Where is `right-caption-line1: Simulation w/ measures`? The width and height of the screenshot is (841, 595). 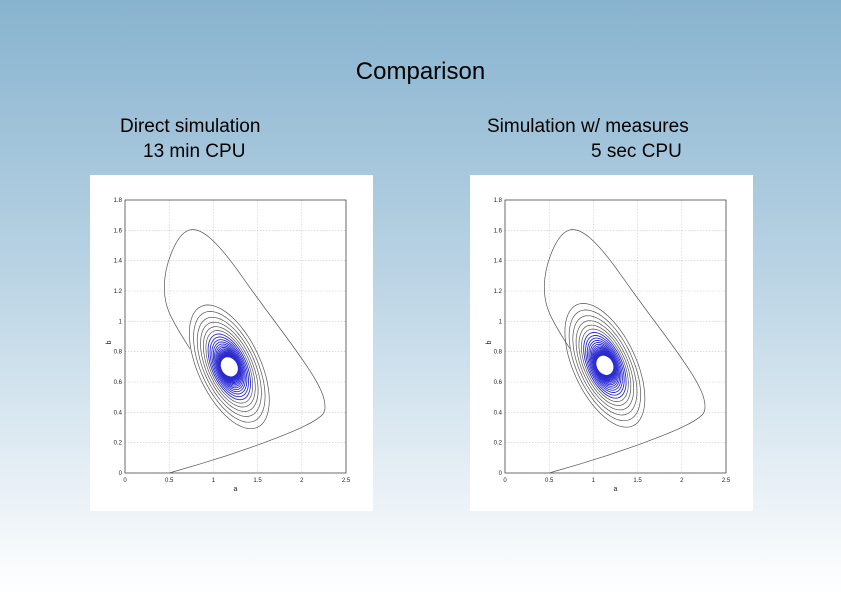
right-caption-line1: Simulation w/ measures is located at coordinates (588, 126).